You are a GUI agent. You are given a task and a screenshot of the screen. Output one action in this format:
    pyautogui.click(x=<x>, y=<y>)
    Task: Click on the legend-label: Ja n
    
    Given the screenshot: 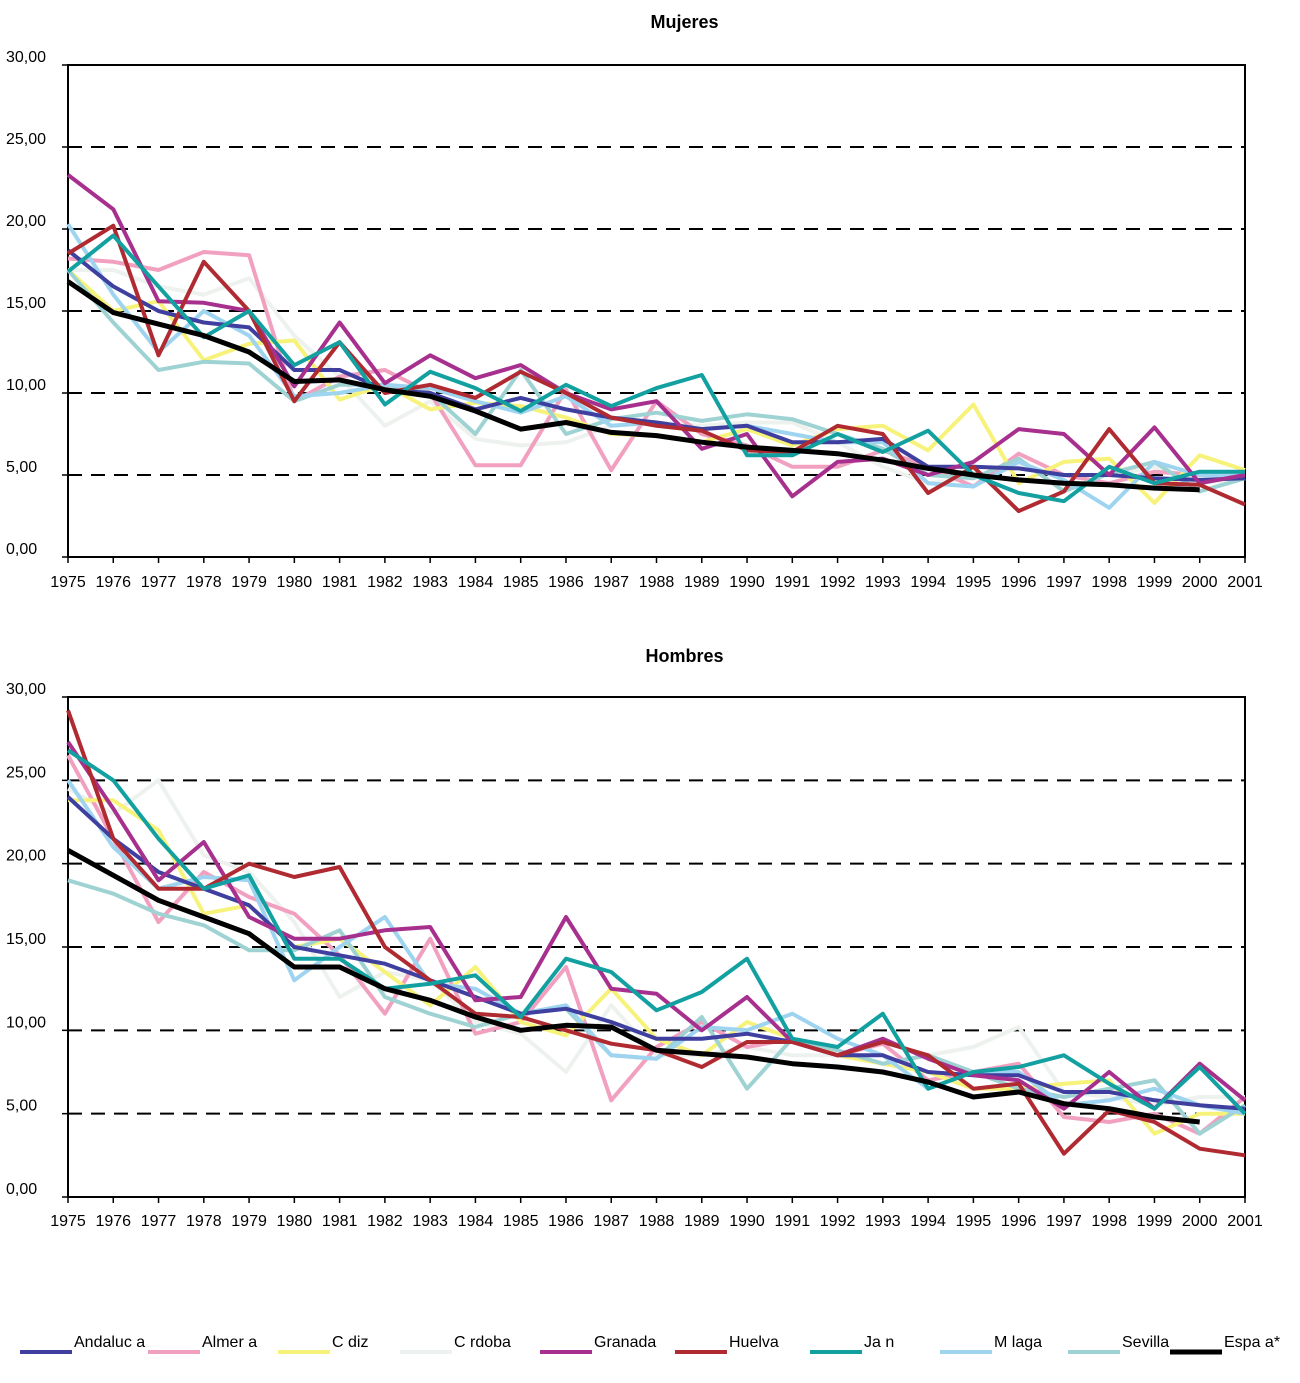 What is the action you would take?
    pyautogui.click(x=879, y=1342)
    